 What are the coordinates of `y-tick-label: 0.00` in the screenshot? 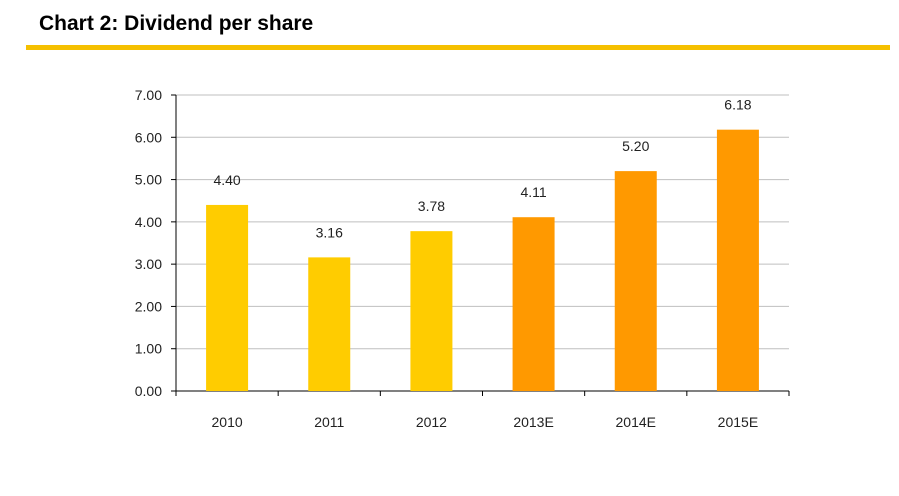 It's located at (148, 391).